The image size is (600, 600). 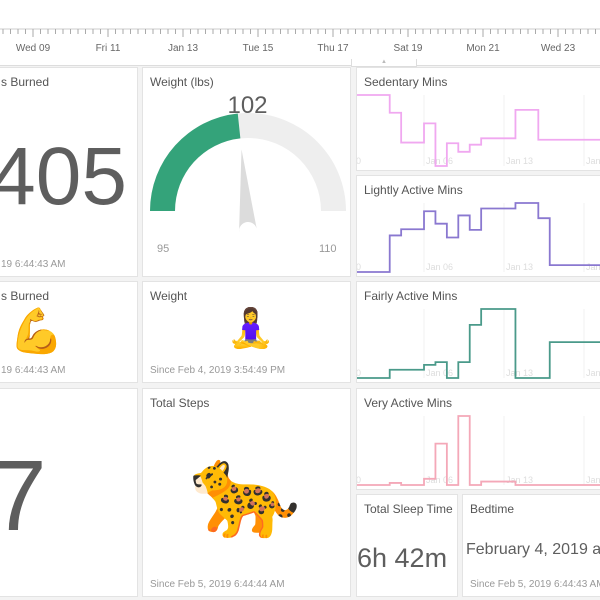 What do you see at coordinates (248, 190) in the screenshot?
I see `gauge-needle` at bounding box center [248, 190].